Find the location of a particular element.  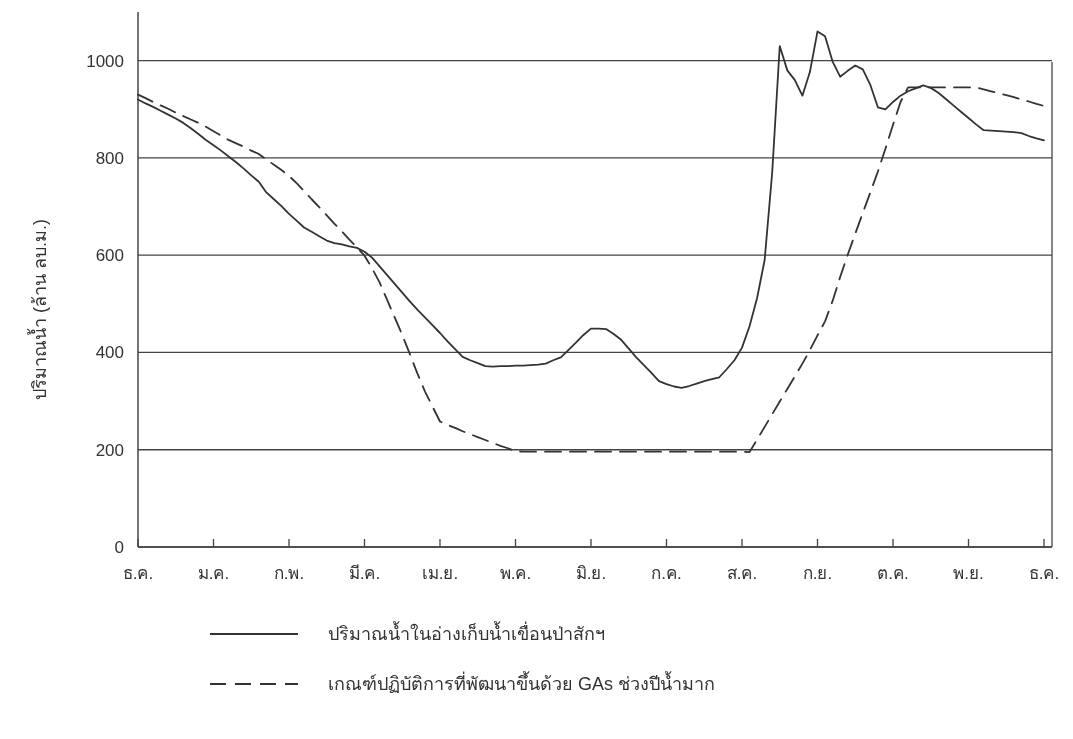

y-tick-label: 400 is located at coordinates (109, 353).